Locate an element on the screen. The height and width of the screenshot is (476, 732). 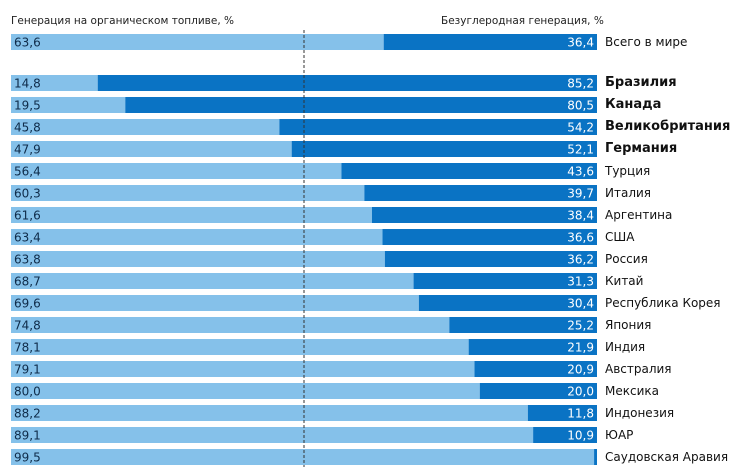
value-label-fossil: 63,8 is located at coordinates (27, 260).